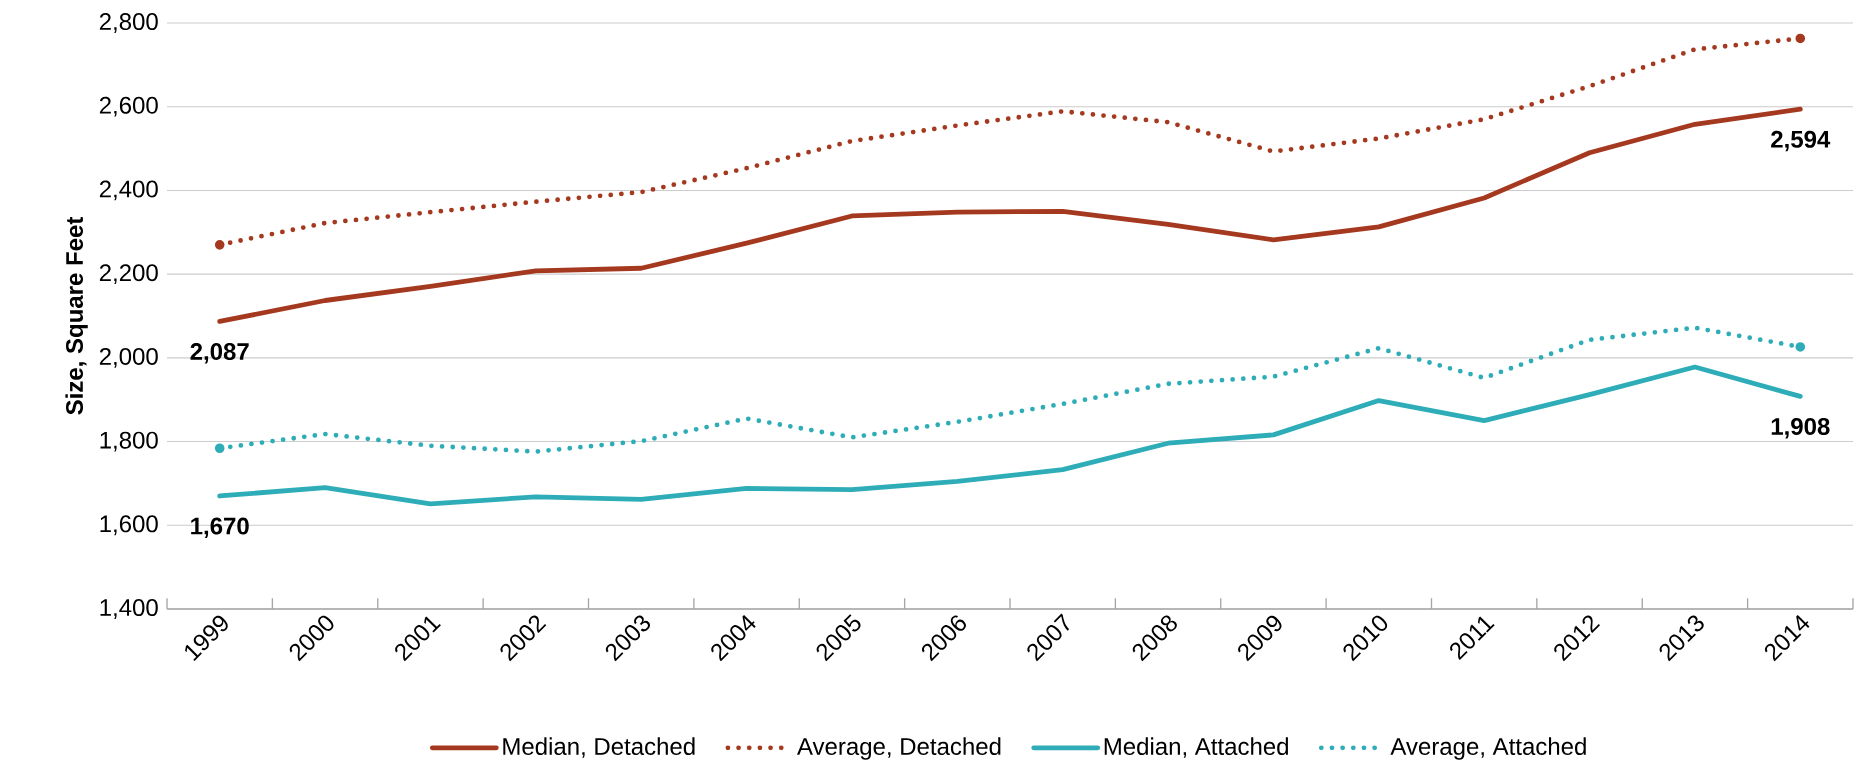 The image size is (1869, 763). What do you see at coordinates (128, 357) in the screenshot?
I see `y-tick-label: 2,000` at bounding box center [128, 357].